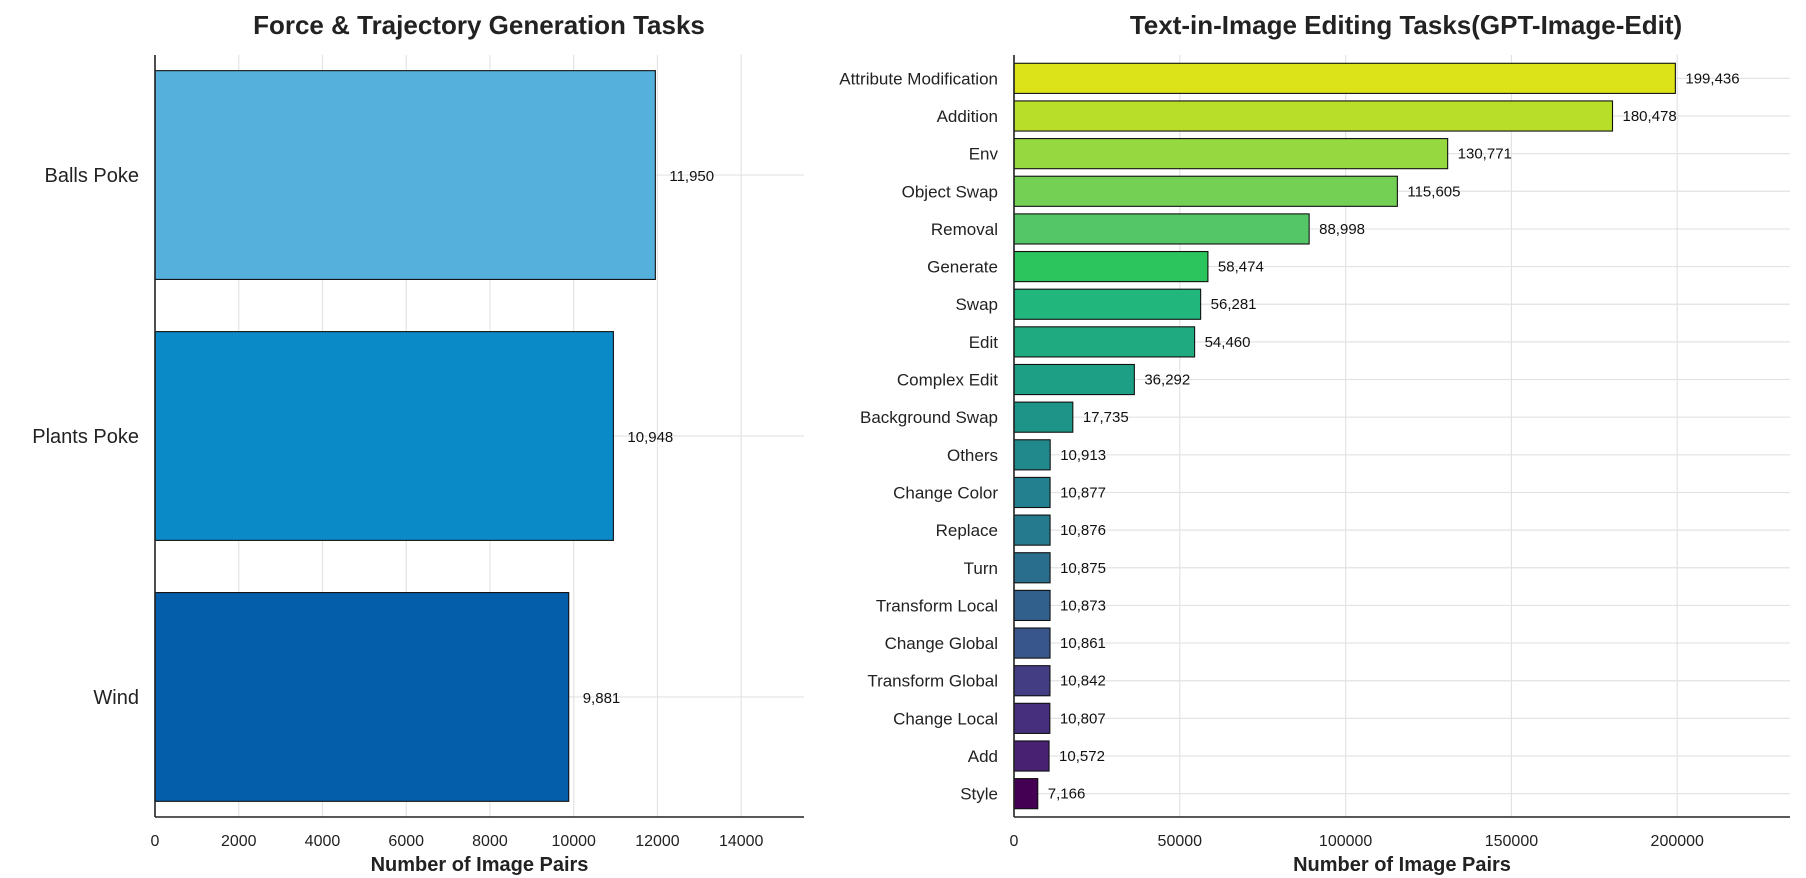 The height and width of the screenshot is (878, 1806). I want to click on chart1-x-tick-label: 0, so click(155, 841).